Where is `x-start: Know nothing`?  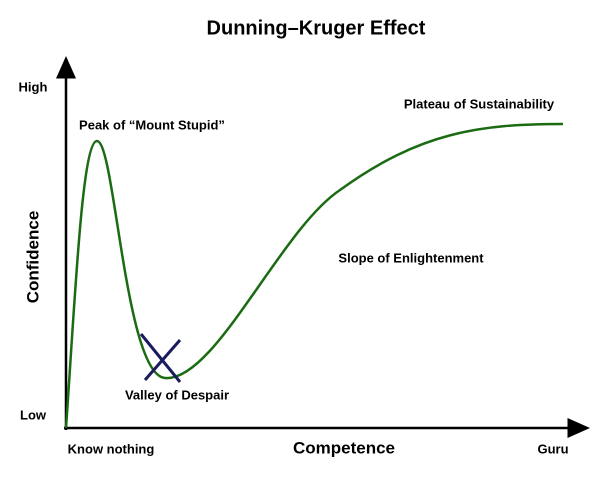 x-start: Know nothing is located at coordinates (111, 448).